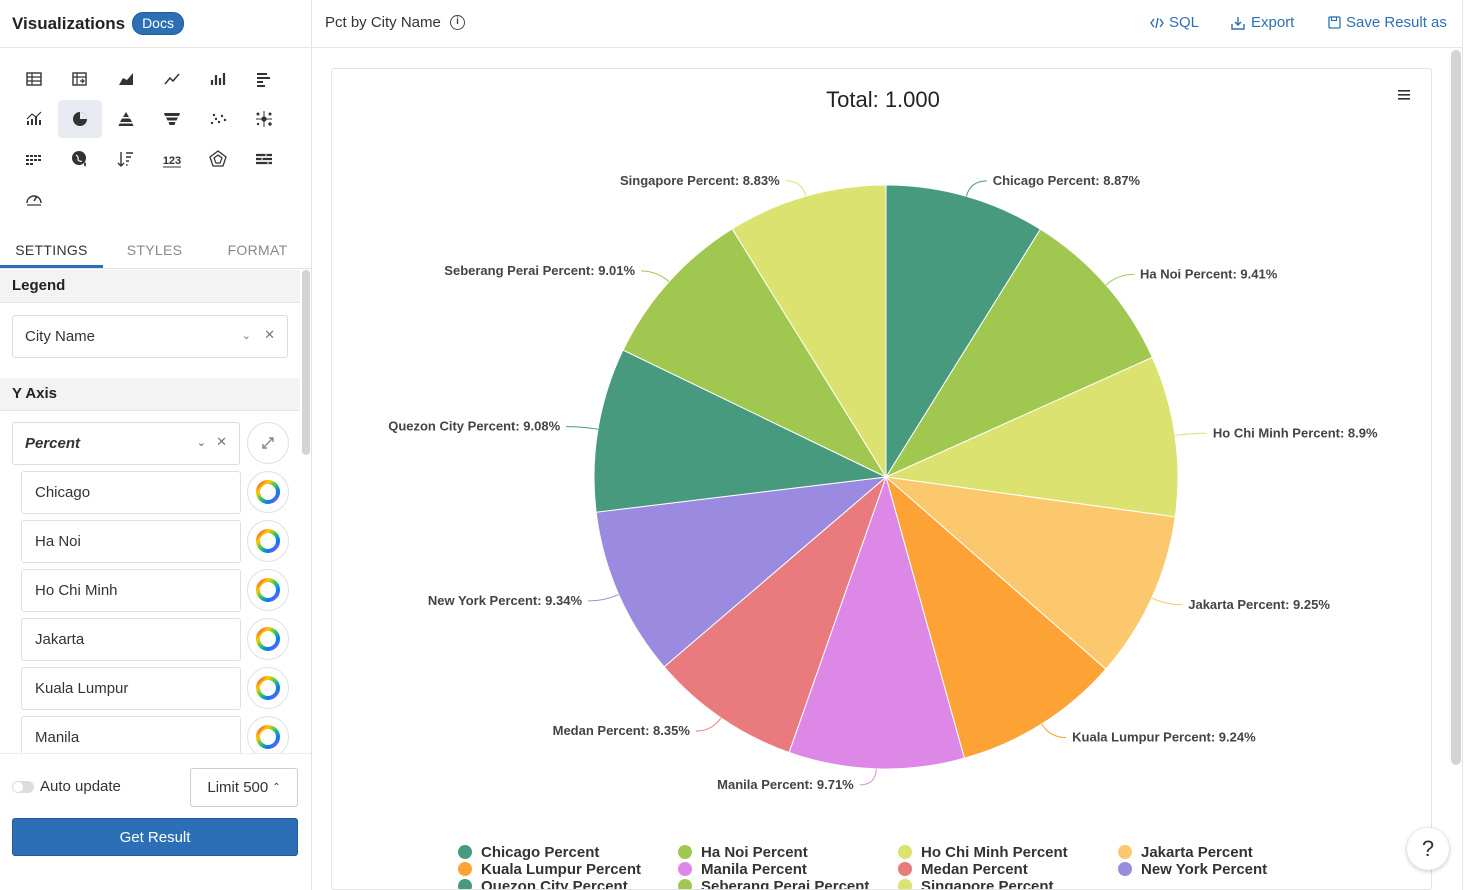 Image resolution: width=1483 pixels, height=890 pixels. I want to click on geo-map-button, so click(80, 159).